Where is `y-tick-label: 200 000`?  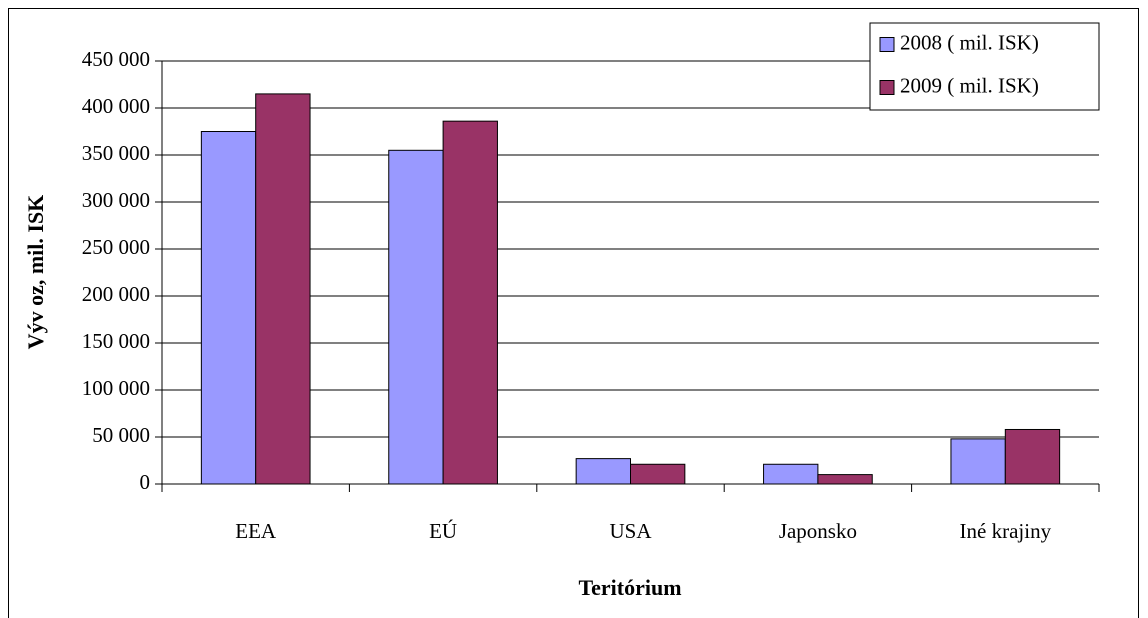
y-tick-label: 200 000 is located at coordinates (116, 294).